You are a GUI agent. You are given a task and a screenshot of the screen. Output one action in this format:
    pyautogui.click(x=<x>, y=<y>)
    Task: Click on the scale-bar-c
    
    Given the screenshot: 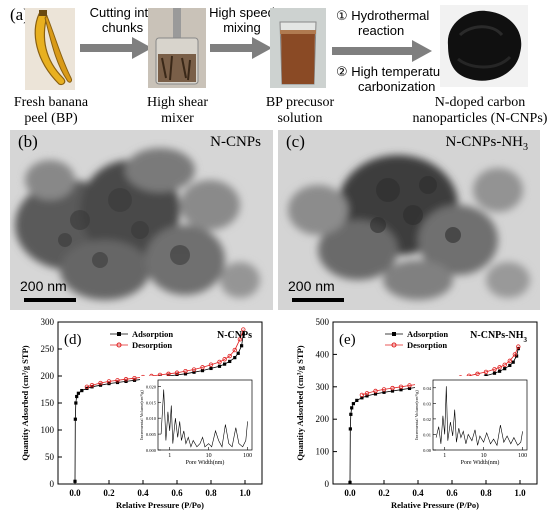 What is the action you would take?
    pyautogui.click(x=318, y=300)
    